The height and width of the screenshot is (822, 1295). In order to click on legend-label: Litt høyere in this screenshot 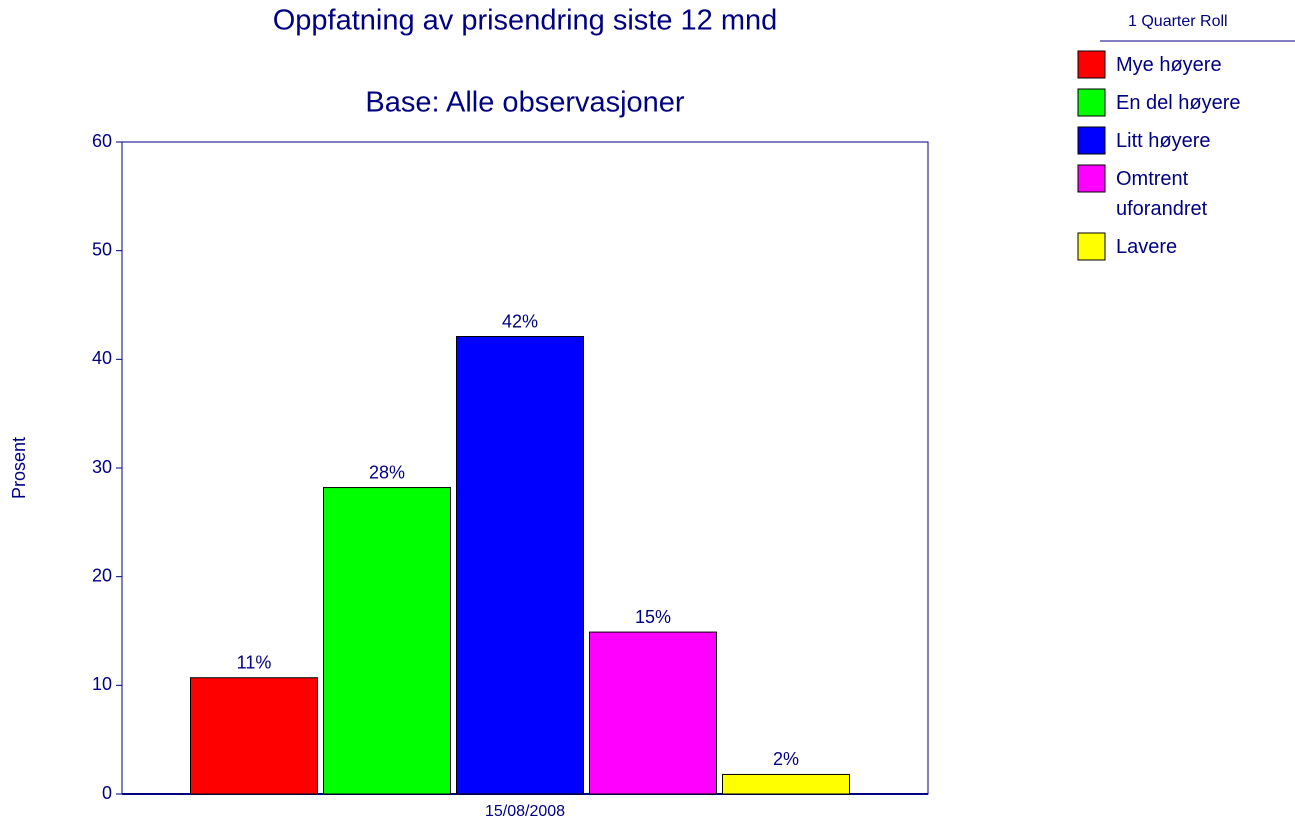, I will do `click(1163, 141)`.